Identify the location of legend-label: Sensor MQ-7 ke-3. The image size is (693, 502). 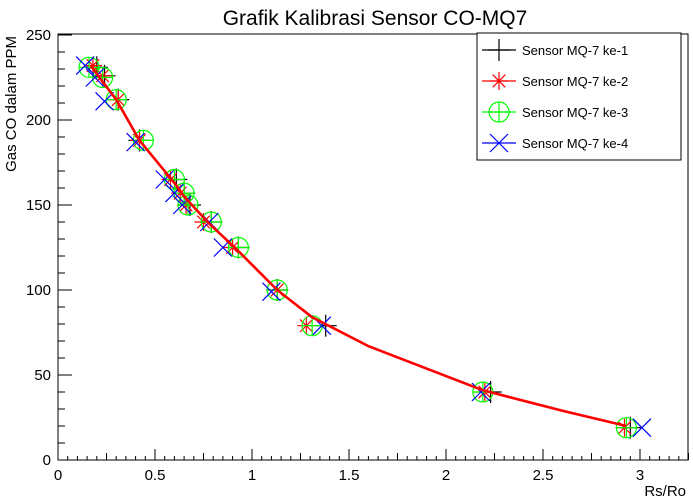
(575, 112).